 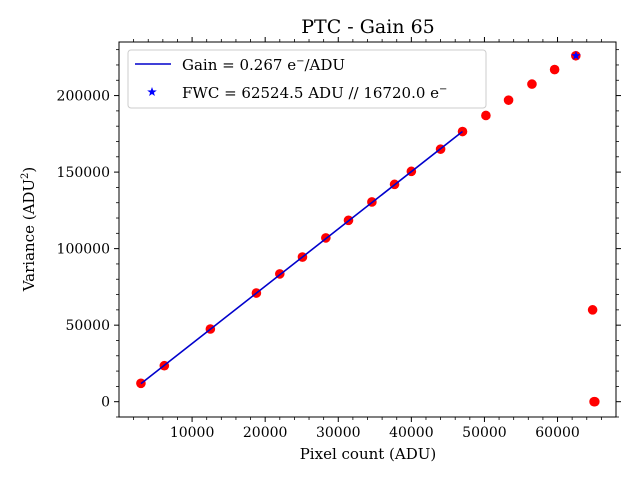 What do you see at coordinates (411, 433) in the screenshot?
I see `x-tick-label: 40000` at bounding box center [411, 433].